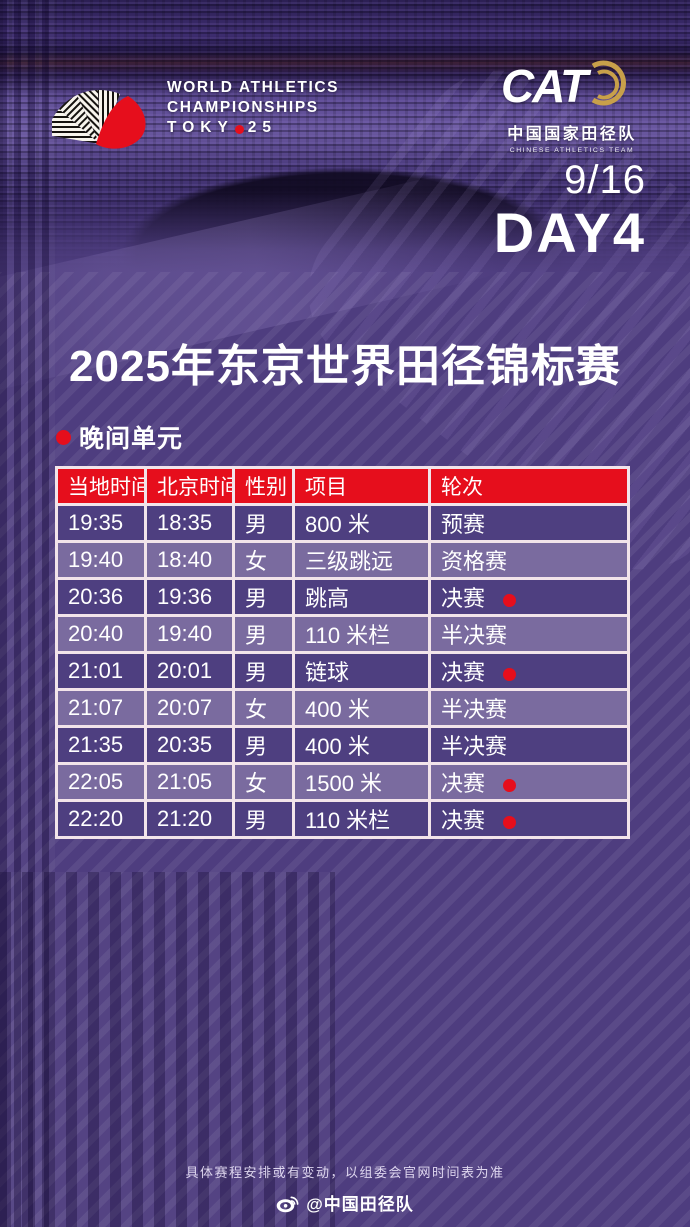 The image size is (690, 1227). I want to click on col-gender: 性别, so click(263, 486).